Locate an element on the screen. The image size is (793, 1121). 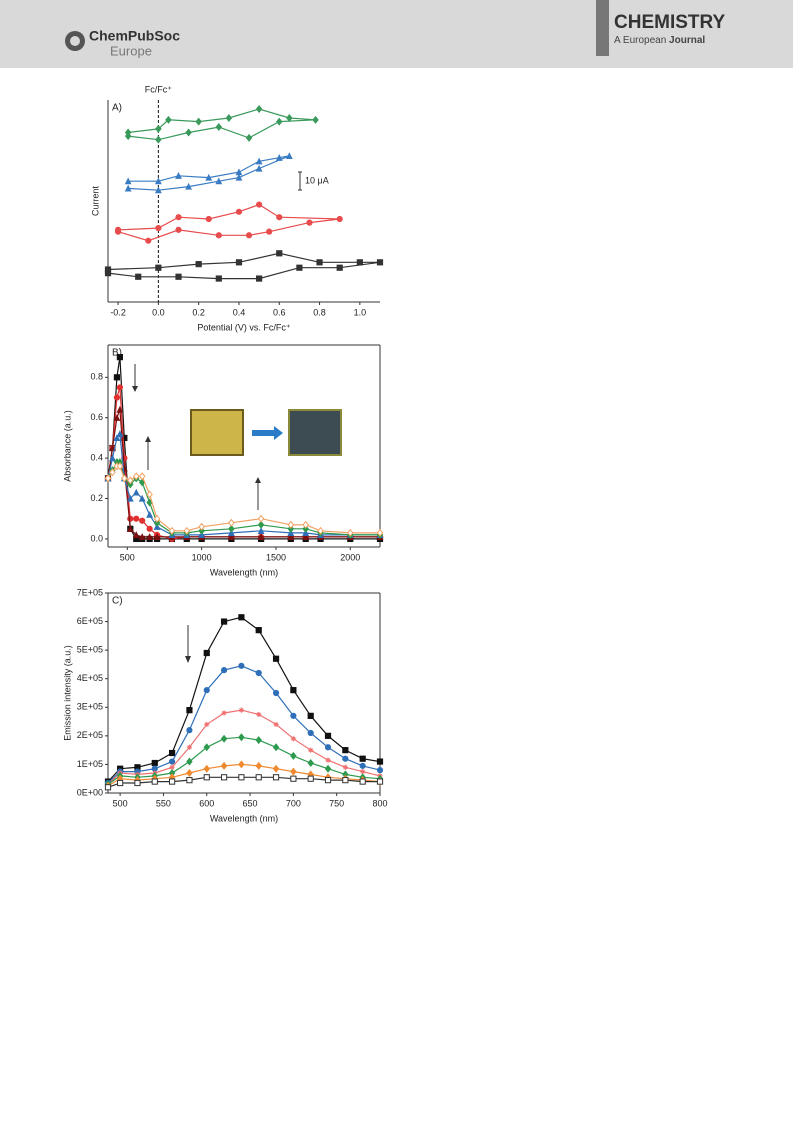
x-tick-label: 0.6 is located at coordinates (279, 312).